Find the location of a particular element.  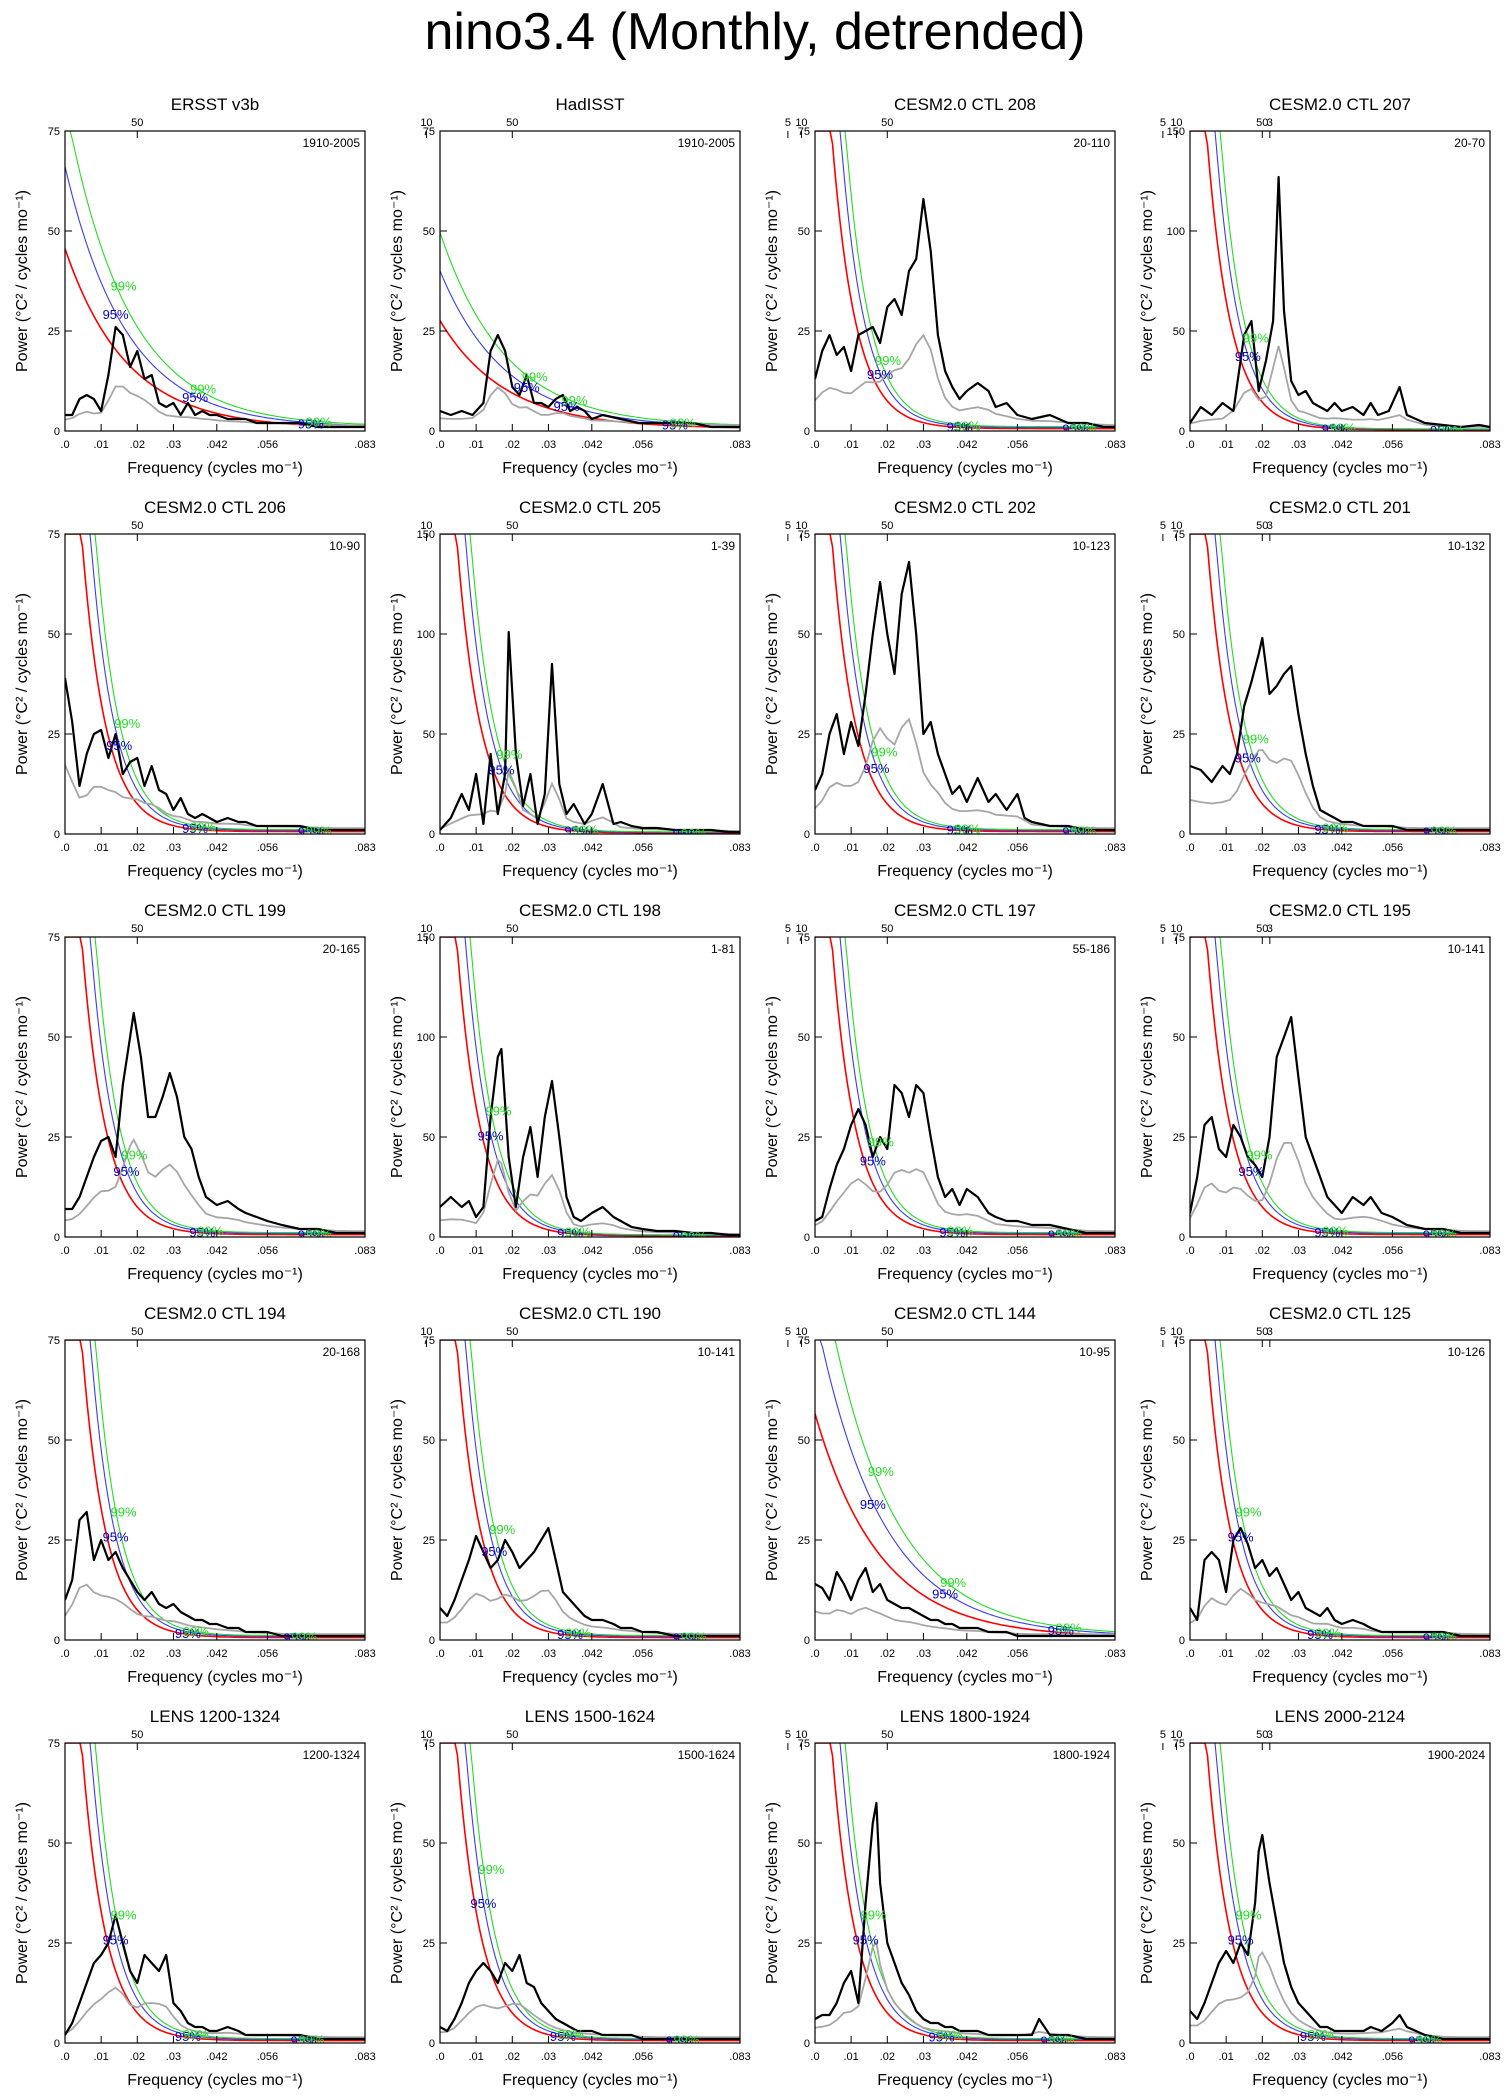

panel-title: ERSST v3b is located at coordinates (215, 104).